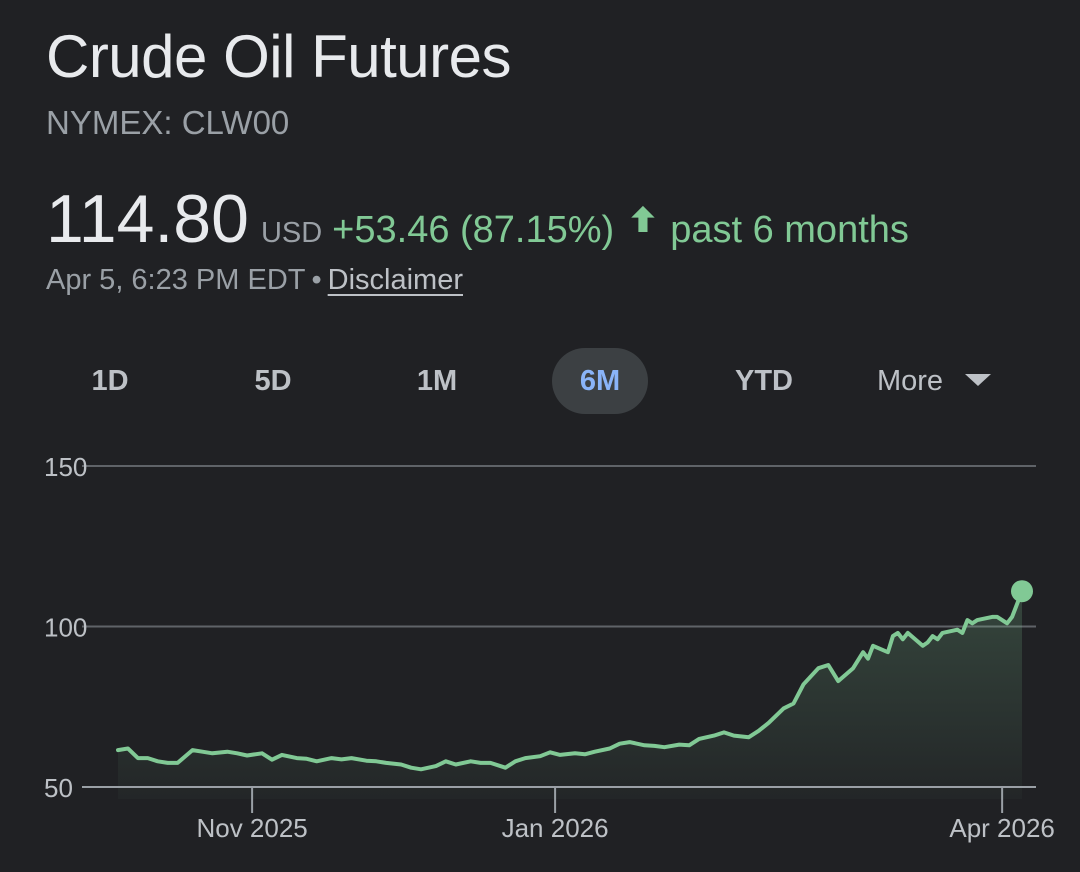  What do you see at coordinates (58, 788) in the screenshot?
I see `y-tick-label: 50` at bounding box center [58, 788].